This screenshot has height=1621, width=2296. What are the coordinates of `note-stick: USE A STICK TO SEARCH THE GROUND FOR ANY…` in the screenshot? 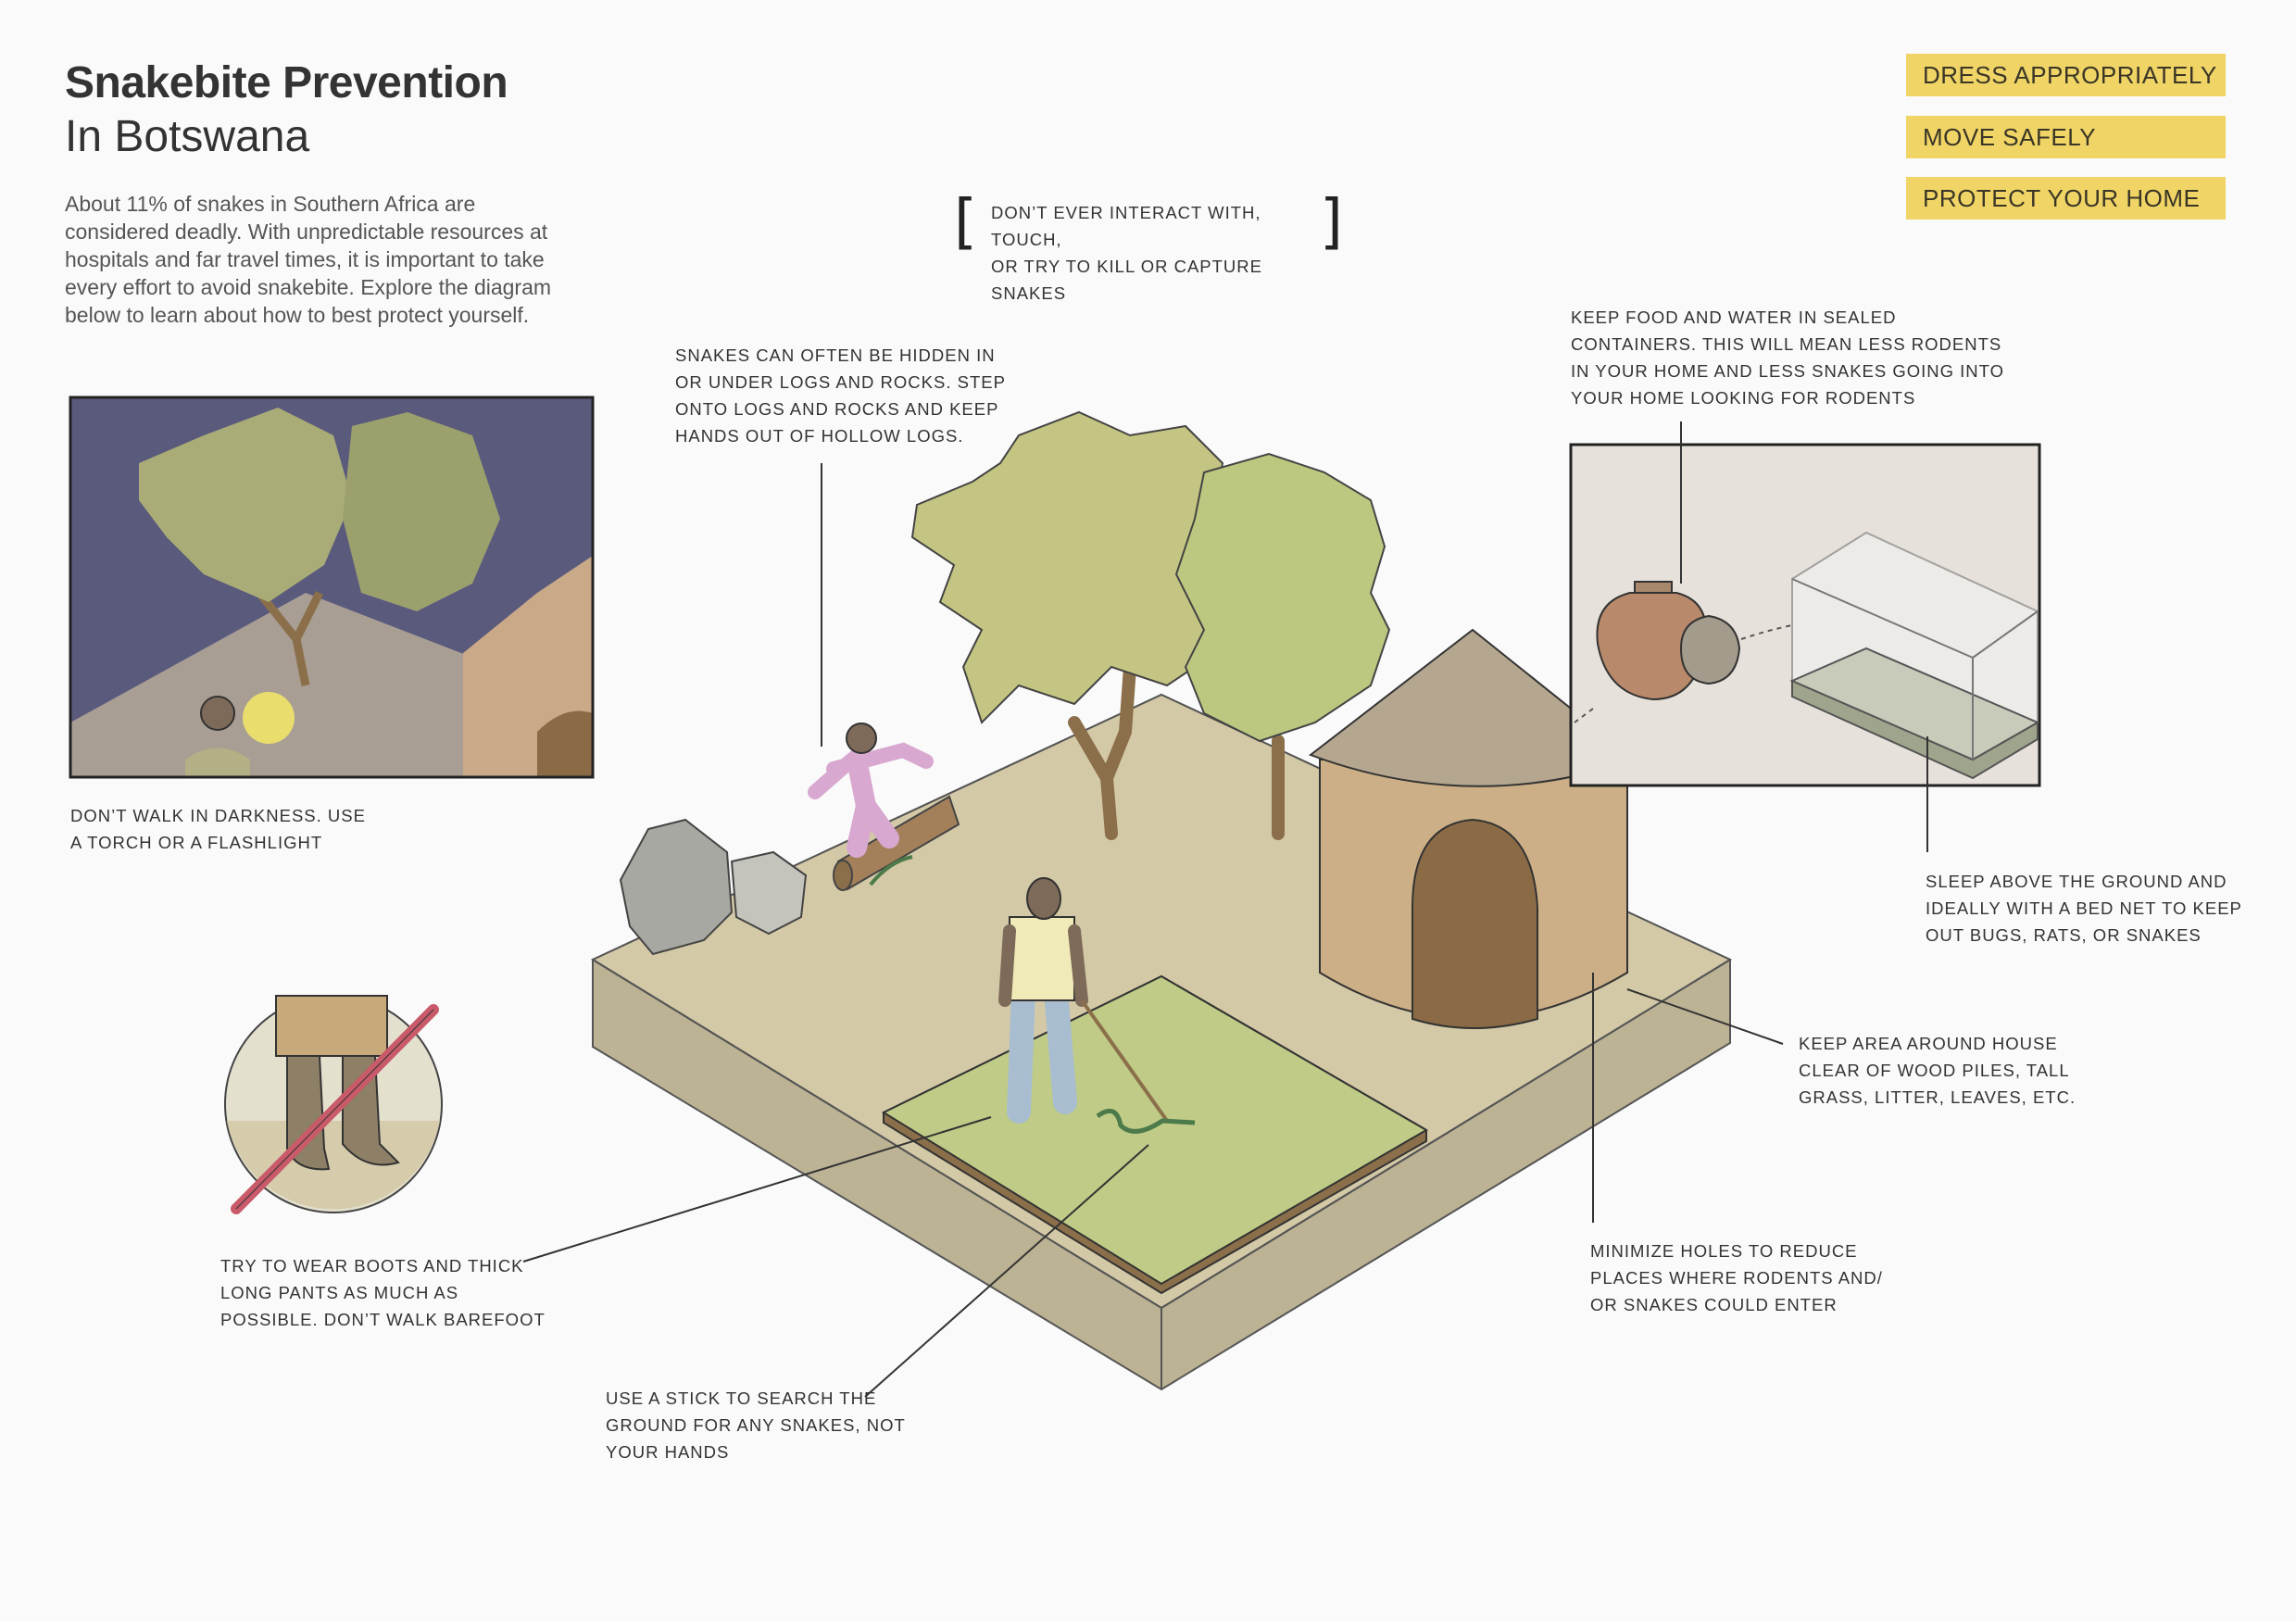 It's located at (756, 1425).